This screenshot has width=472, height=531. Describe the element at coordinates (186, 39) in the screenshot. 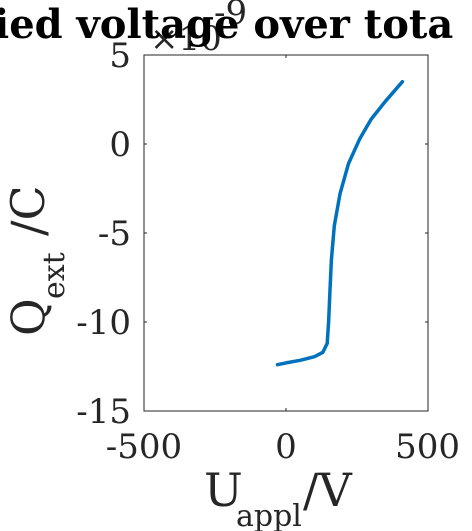

I see `y-axis-exponent-multiplier: ×10` at that location.